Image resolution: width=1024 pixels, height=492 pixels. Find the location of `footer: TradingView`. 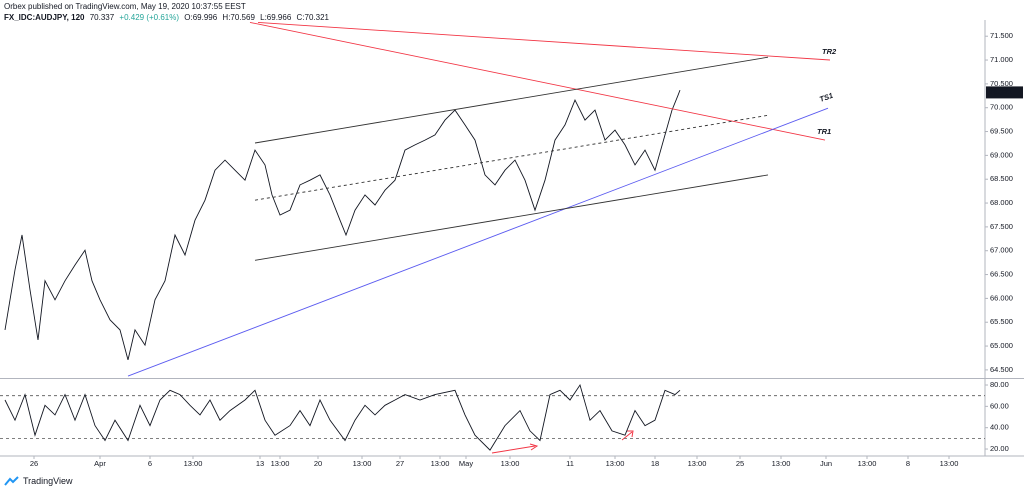

footer: TradingView is located at coordinates (38, 481).